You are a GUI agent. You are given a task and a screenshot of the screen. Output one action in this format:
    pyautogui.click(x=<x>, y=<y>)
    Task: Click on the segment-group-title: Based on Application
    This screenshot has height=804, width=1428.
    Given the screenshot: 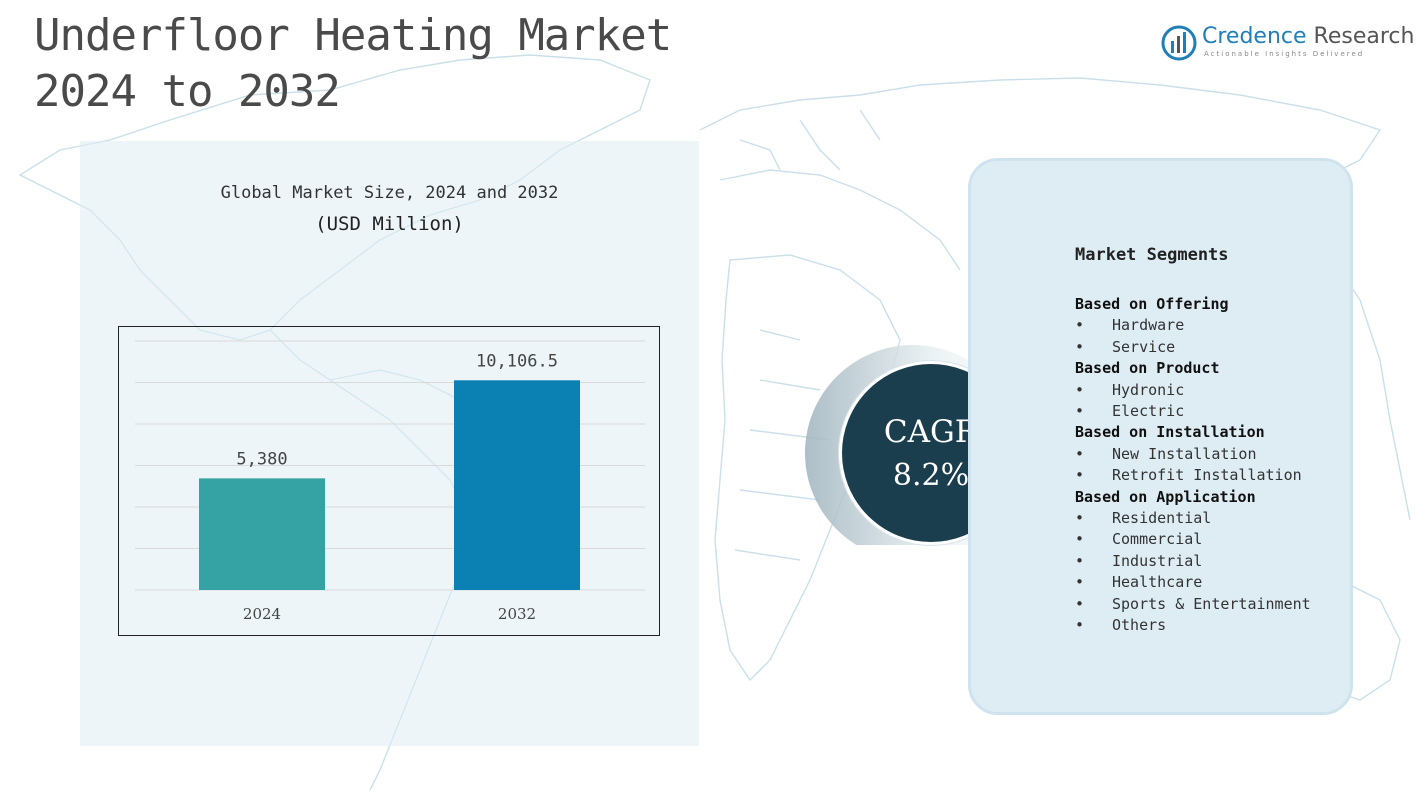 What is the action you would take?
    pyautogui.click(x=1165, y=496)
    